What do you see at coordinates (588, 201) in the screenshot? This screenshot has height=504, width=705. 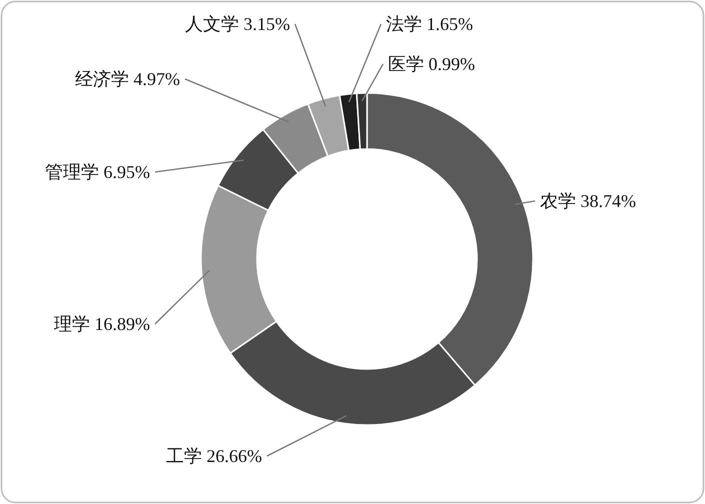 I see `slice-label: 农学 38.74%` at bounding box center [588, 201].